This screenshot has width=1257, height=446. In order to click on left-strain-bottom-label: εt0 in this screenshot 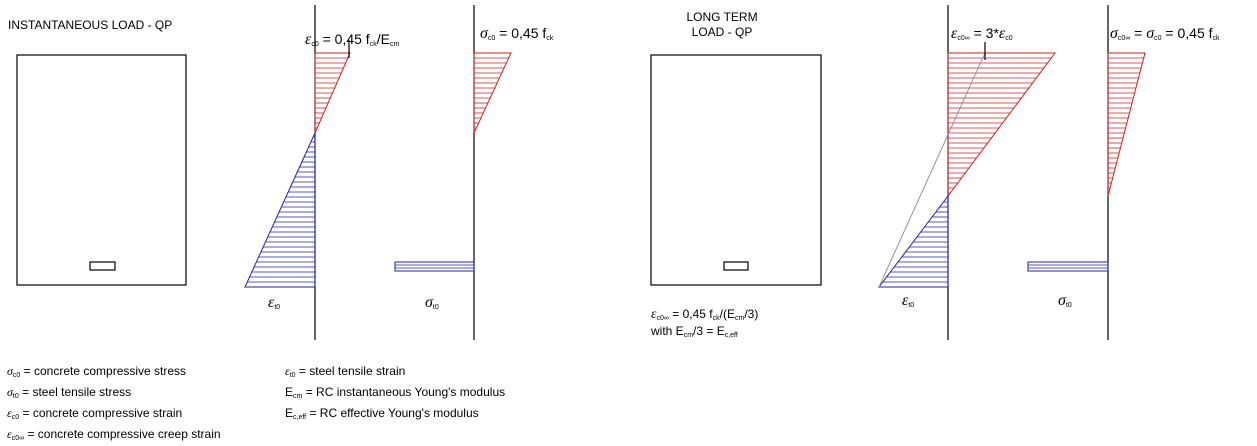, I will do `click(274, 302)`.